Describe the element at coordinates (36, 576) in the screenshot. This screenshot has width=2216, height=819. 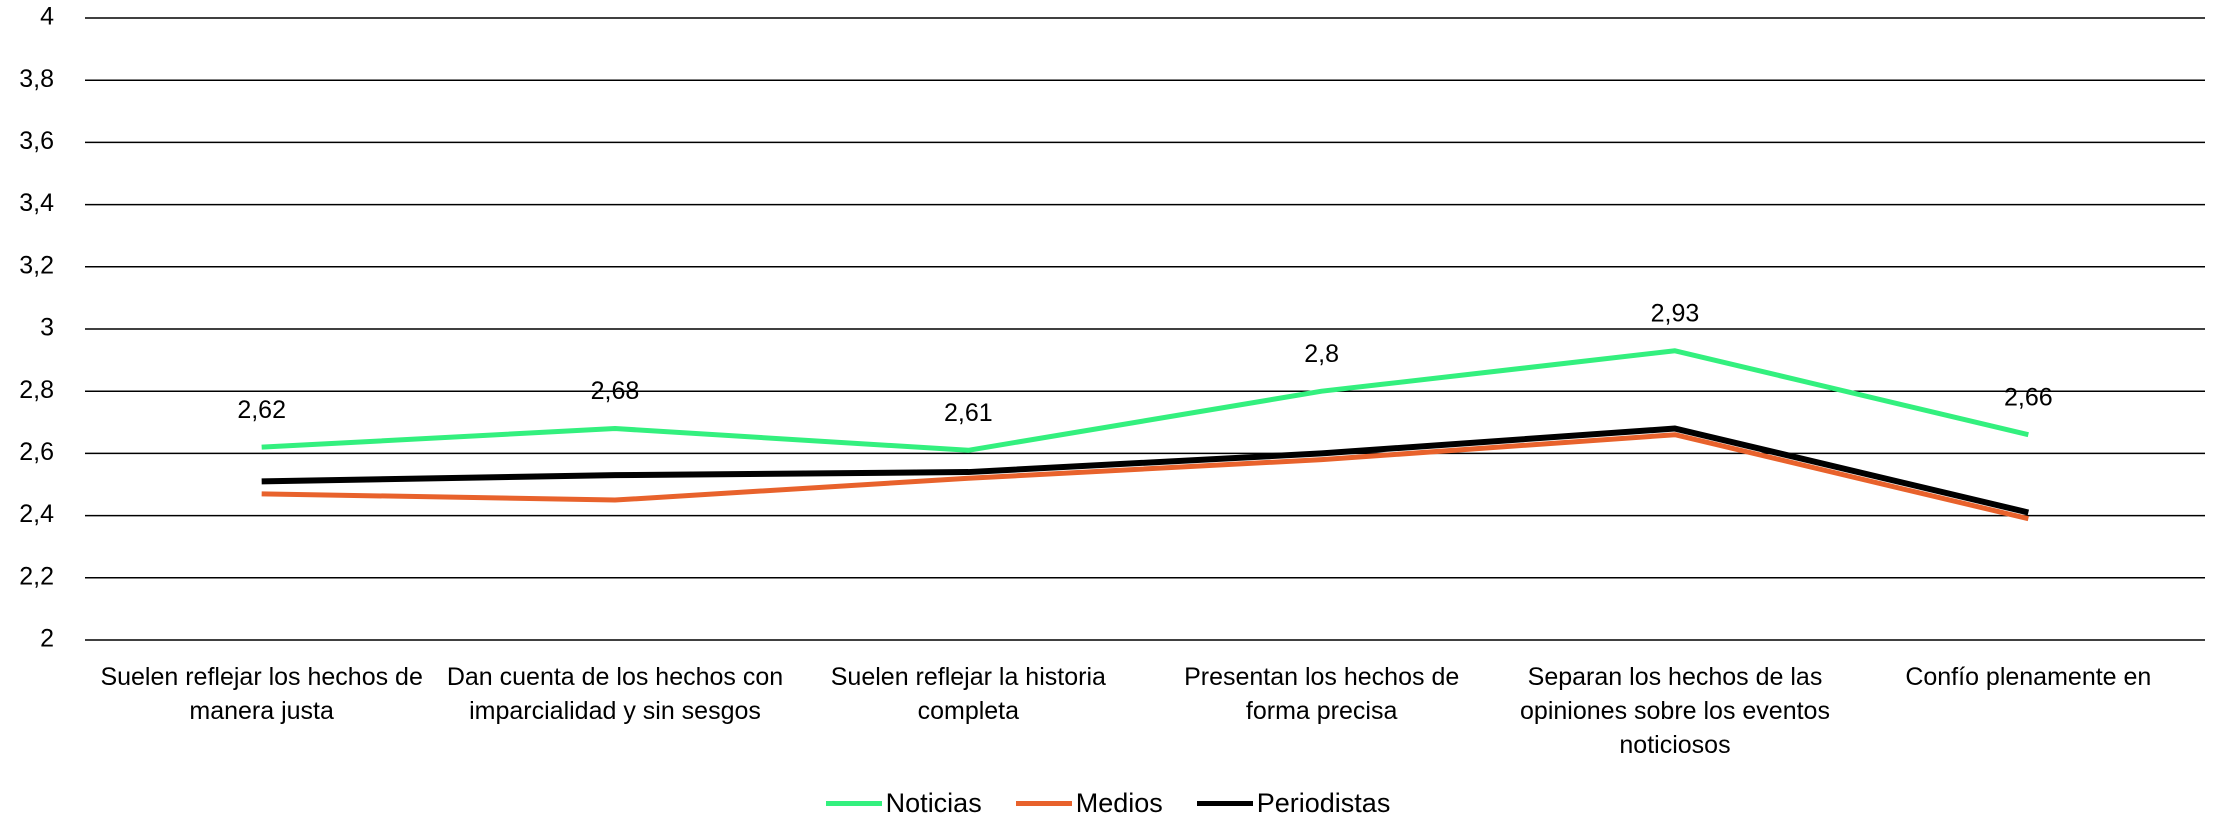
I see `y-tick-label: 2,2` at that location.